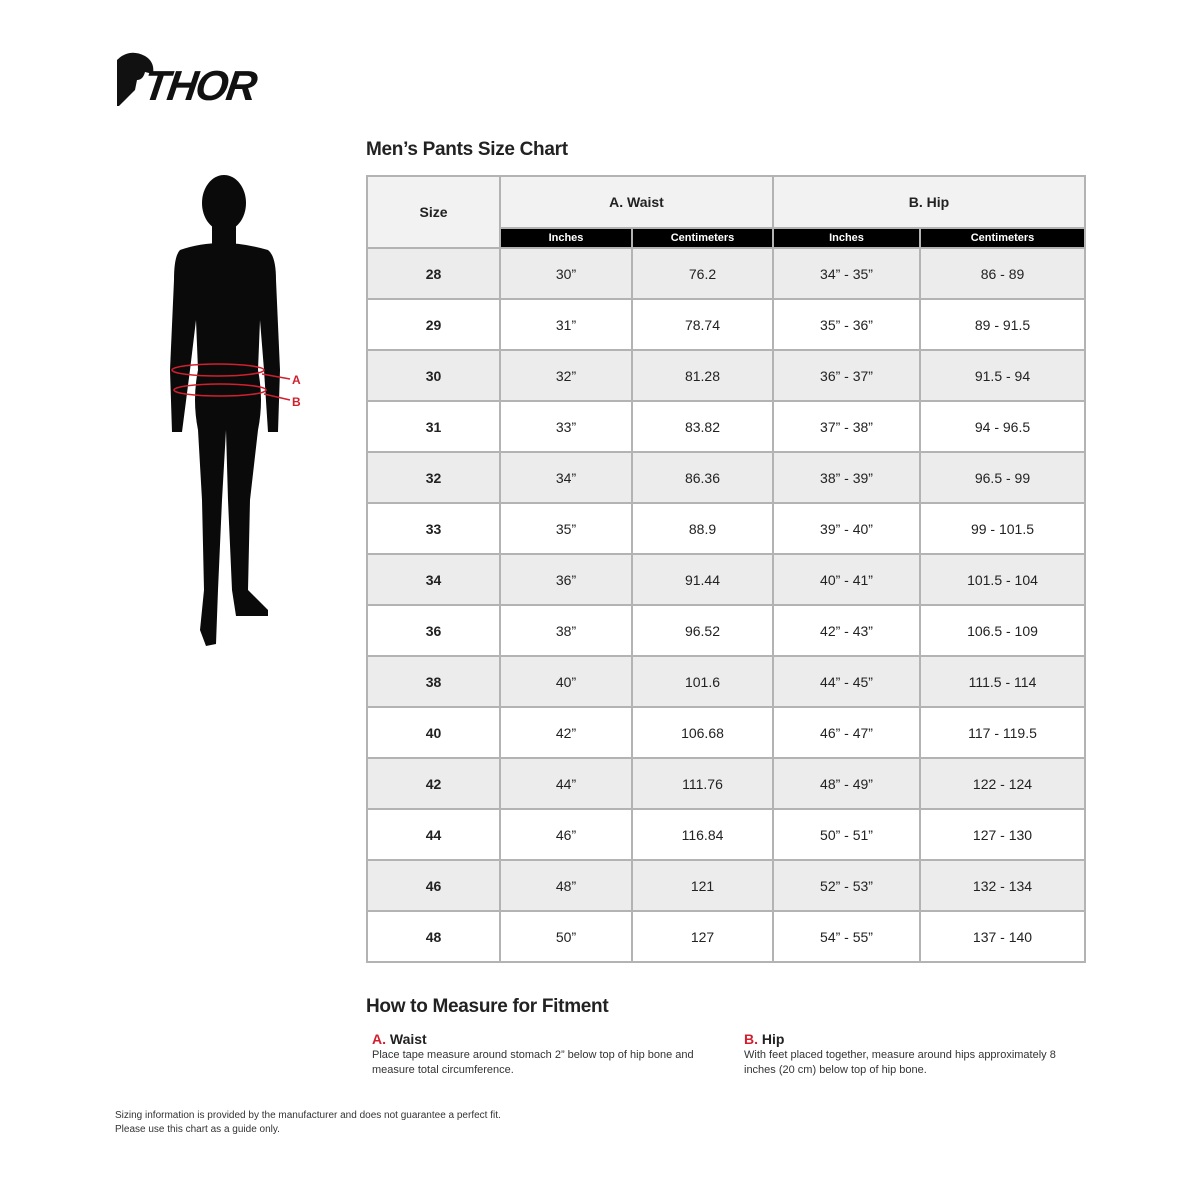 Image resolution: width=1200 pixels, height=1180 pixels. Describe the element at coordinates (846, 324) in the screenshot. I see `hip-inches-cell: 35” - 36”` at that location.